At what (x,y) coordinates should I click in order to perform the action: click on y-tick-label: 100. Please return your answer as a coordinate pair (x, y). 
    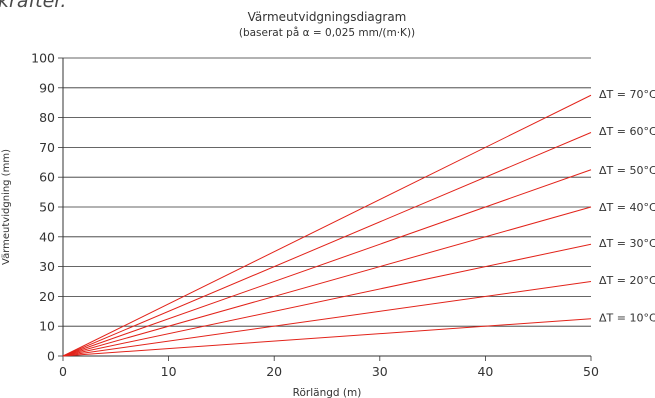
    Looking at the image, I should click on (43, 58).